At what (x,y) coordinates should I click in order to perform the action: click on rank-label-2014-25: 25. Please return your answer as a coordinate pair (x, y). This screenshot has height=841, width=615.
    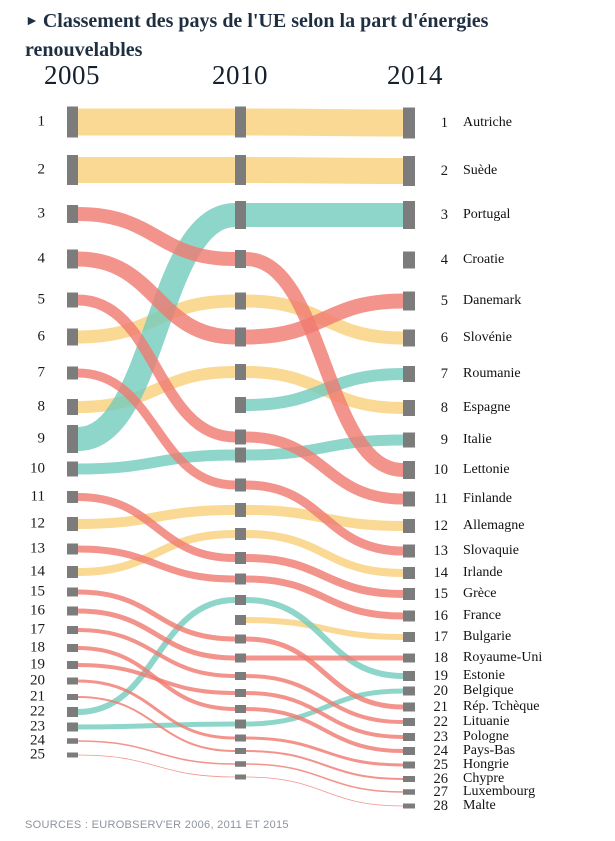
    Looking at the image, I should click on (441, 764).